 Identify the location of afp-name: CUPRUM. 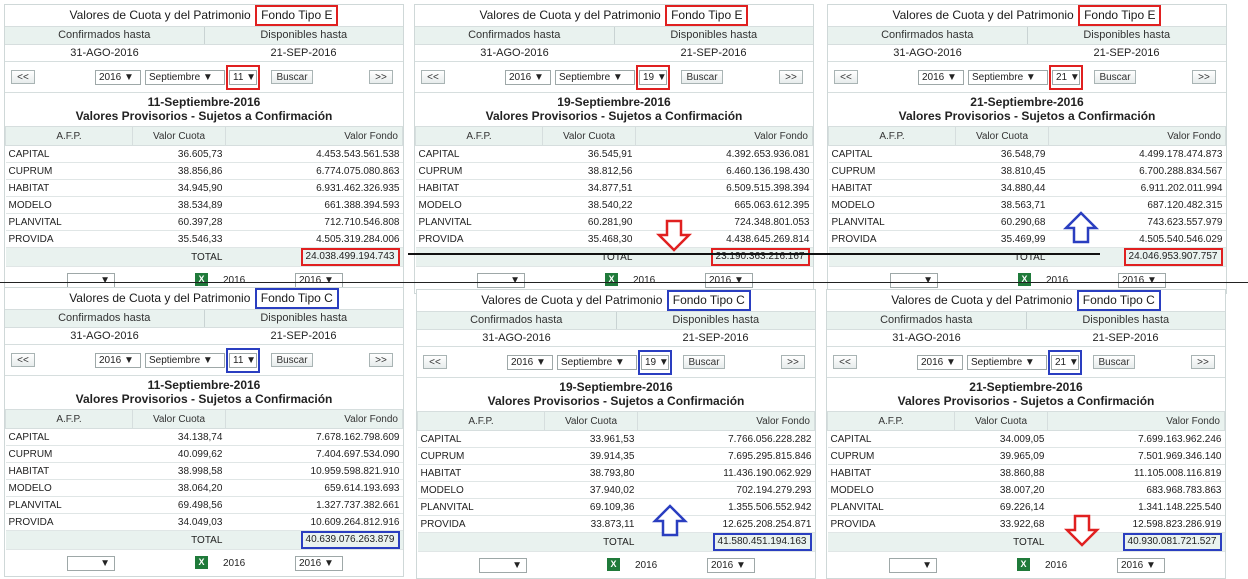
(892, 171).